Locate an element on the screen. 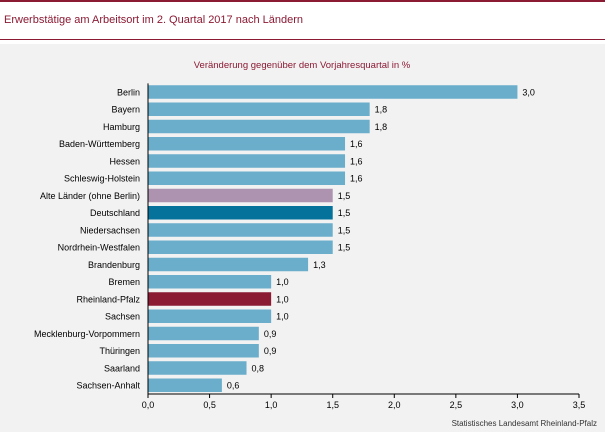 This screenshot has width=605, height=432. x-tick-label: 2,0 is located at coordinates (394, 405).